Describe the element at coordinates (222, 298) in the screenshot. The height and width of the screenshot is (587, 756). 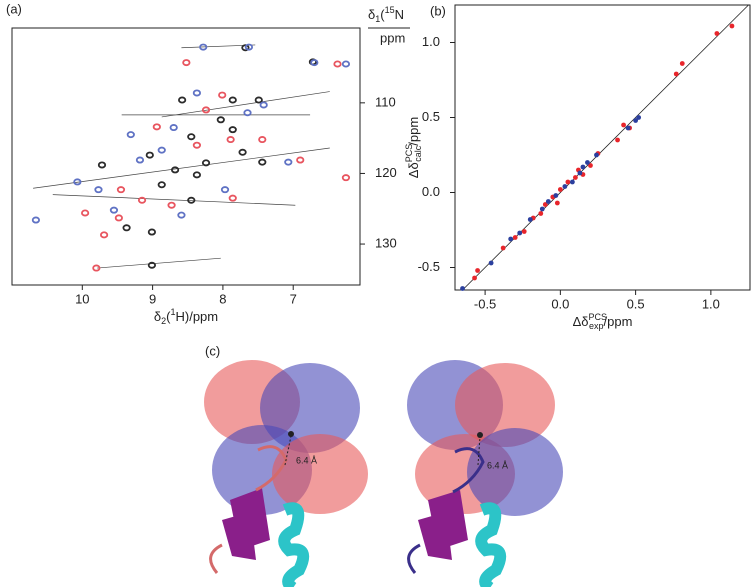
I see `x-tick-label: 8` at that location.